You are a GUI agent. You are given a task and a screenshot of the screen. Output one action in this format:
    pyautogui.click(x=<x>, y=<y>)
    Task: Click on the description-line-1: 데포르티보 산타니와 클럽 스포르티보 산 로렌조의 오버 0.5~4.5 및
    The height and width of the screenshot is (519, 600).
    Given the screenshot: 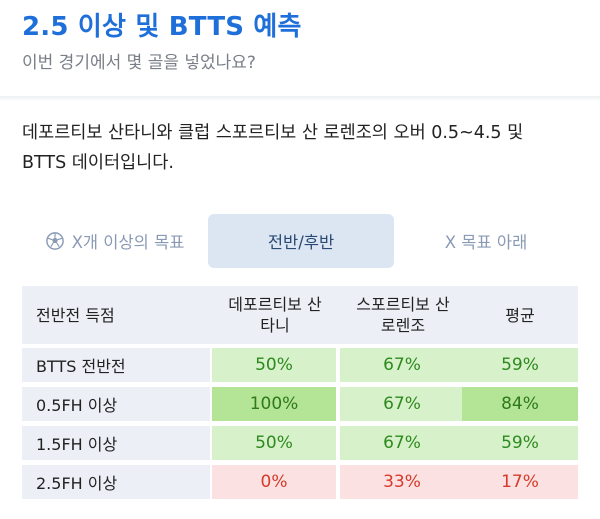 What is the action you would take?
    pyautogui.click(x=273, y=133)
    